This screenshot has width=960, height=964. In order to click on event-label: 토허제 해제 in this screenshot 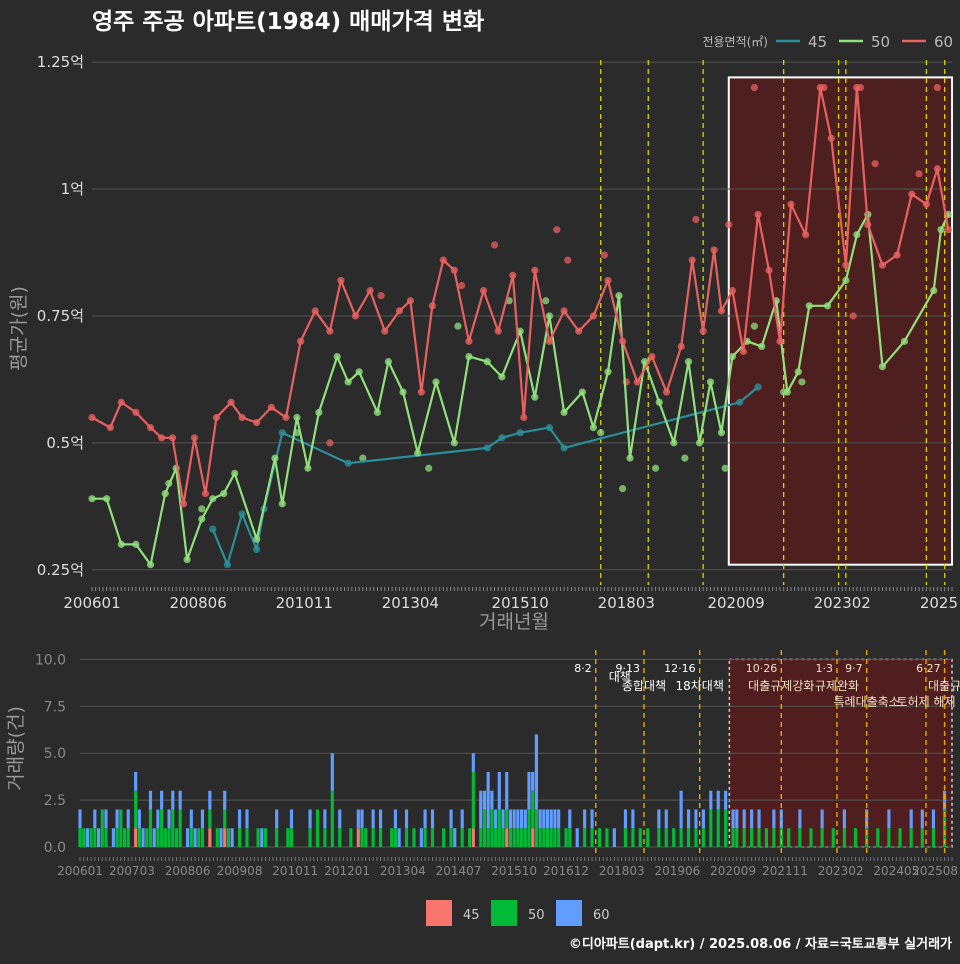, I will do `click(926, 702)`.